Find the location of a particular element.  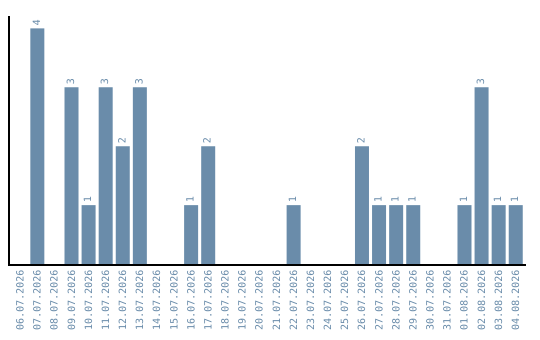

x-tick-label: 20.07.2026 is located at coordinates (260, 300).